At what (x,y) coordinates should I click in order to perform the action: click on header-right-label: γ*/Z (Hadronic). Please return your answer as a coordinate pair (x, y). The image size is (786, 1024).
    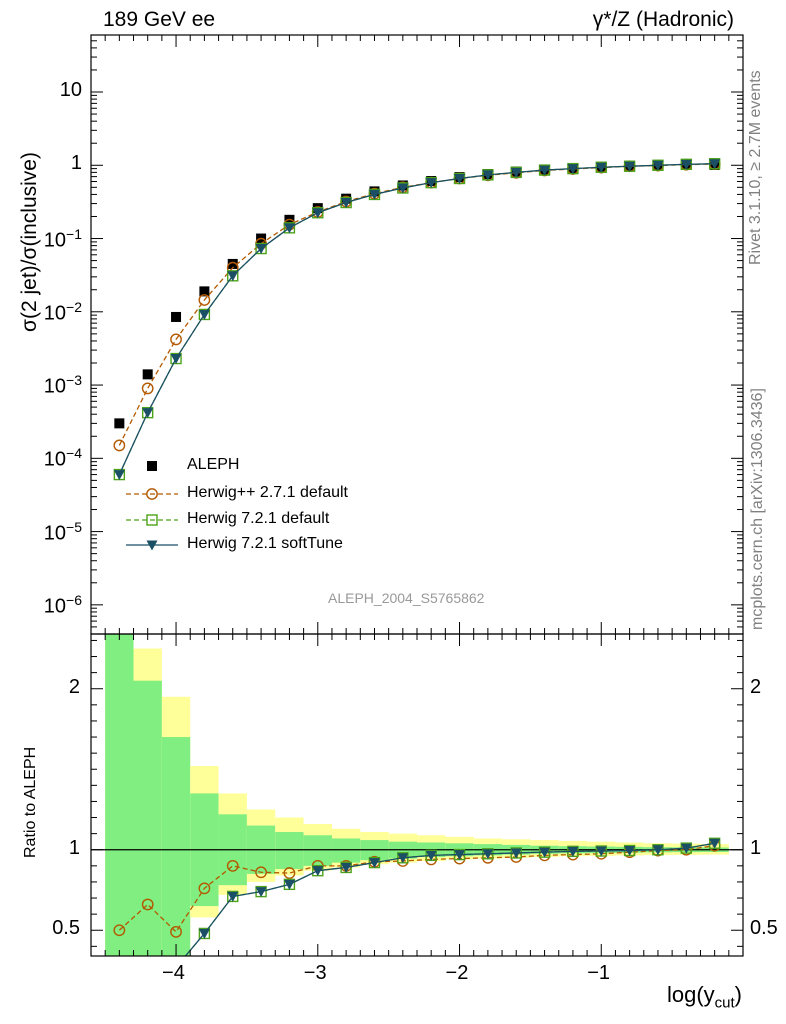
    Looking at the image, I should click on (663, 20).